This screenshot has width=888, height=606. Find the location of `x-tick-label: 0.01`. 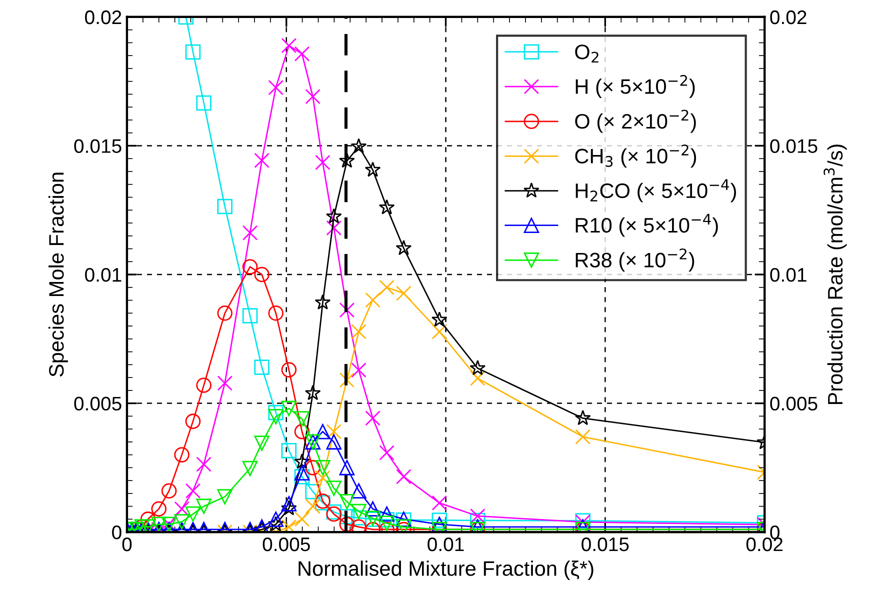

x-tick-label: 0.01 is located at coordinates (446, 544).